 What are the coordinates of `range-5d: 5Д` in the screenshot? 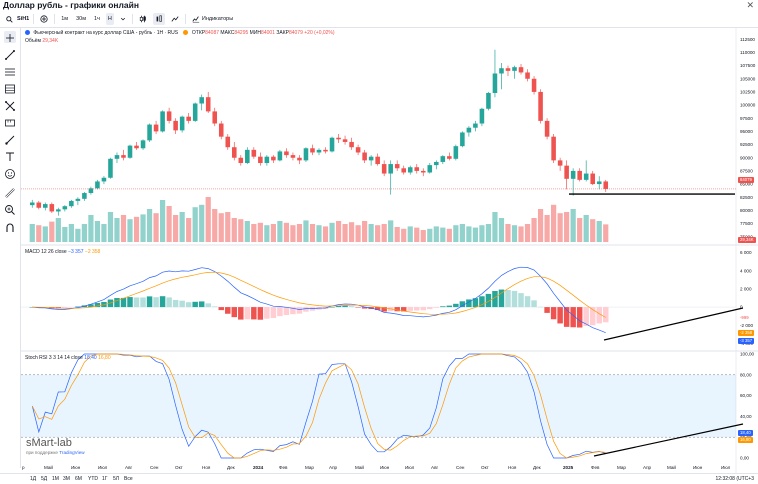 It's located at (44, 479).